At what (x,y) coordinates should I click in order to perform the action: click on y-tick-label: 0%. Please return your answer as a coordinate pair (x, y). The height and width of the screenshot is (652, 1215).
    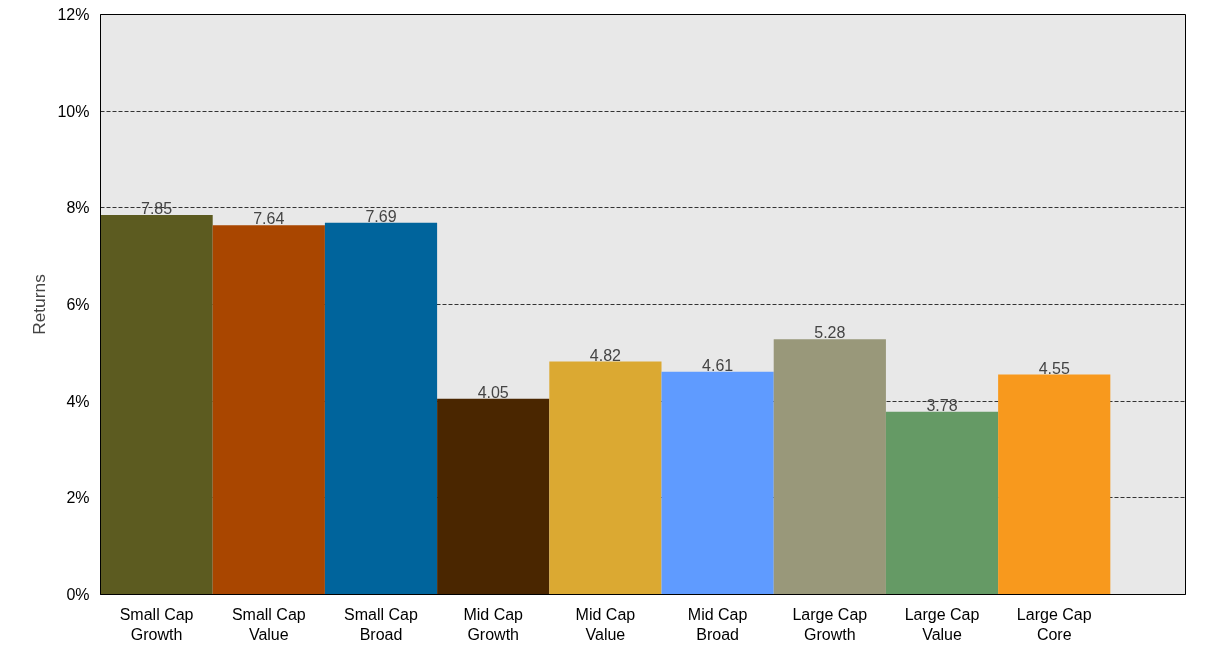
    Looking at the image, I should click on (78, 594).